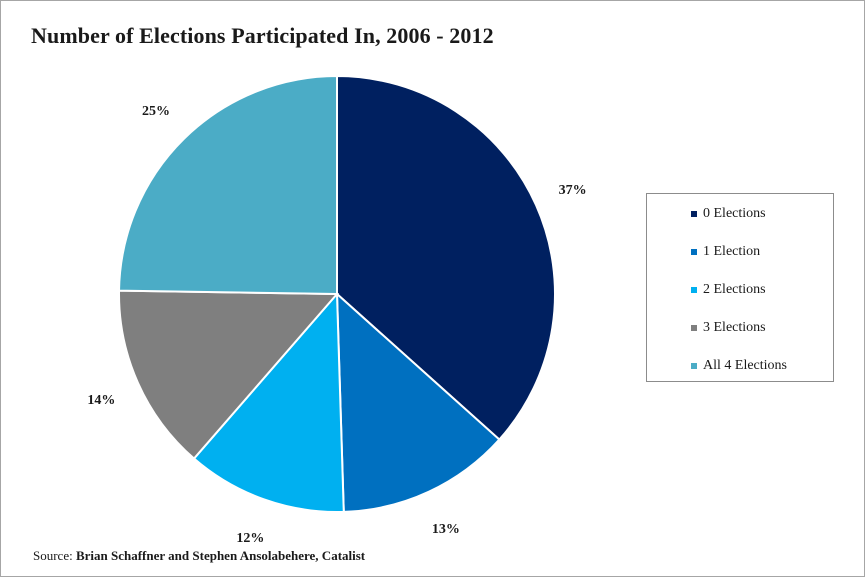  I want to click on data-label-3-elections: 14%, so click(101, 400).